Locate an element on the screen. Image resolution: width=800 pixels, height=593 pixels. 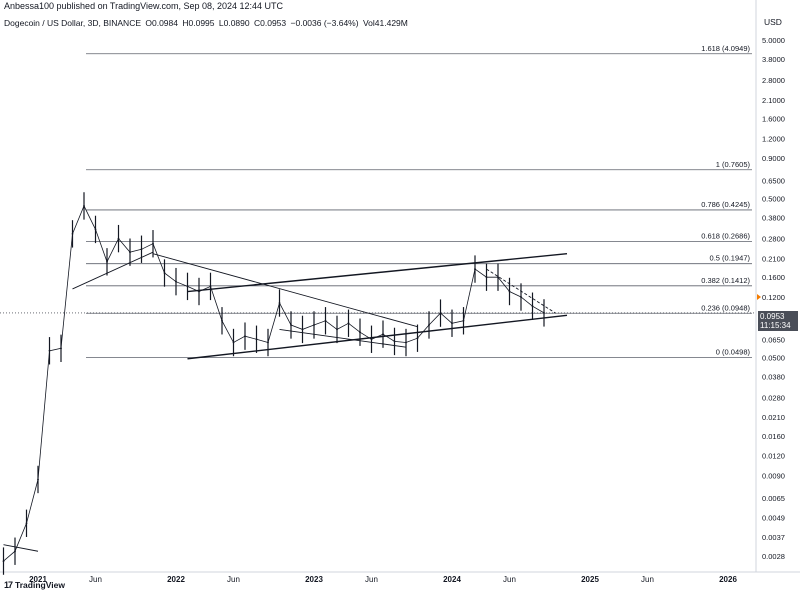
x-tick-label: 2026 is located at coordinates (728, 579).